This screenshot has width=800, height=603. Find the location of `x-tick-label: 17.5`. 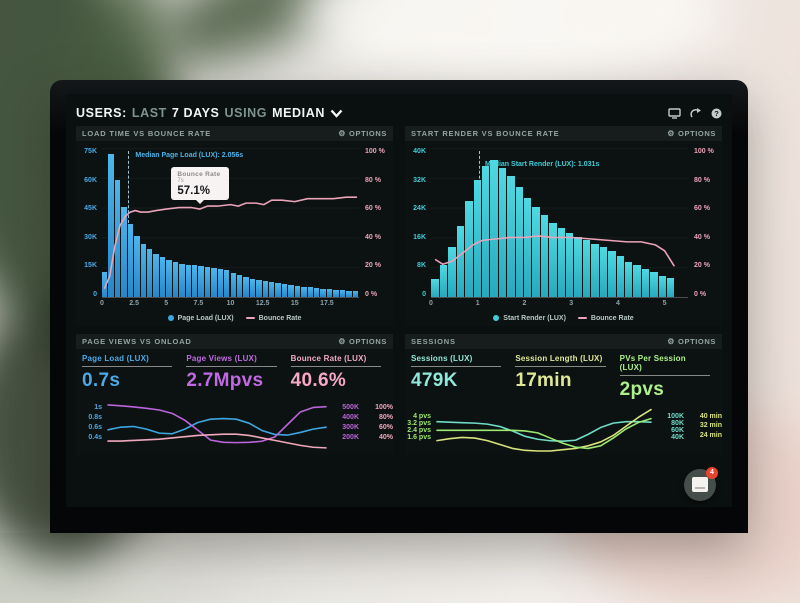

x-tick-label: 17.5 is located at coordinates (327, 303).